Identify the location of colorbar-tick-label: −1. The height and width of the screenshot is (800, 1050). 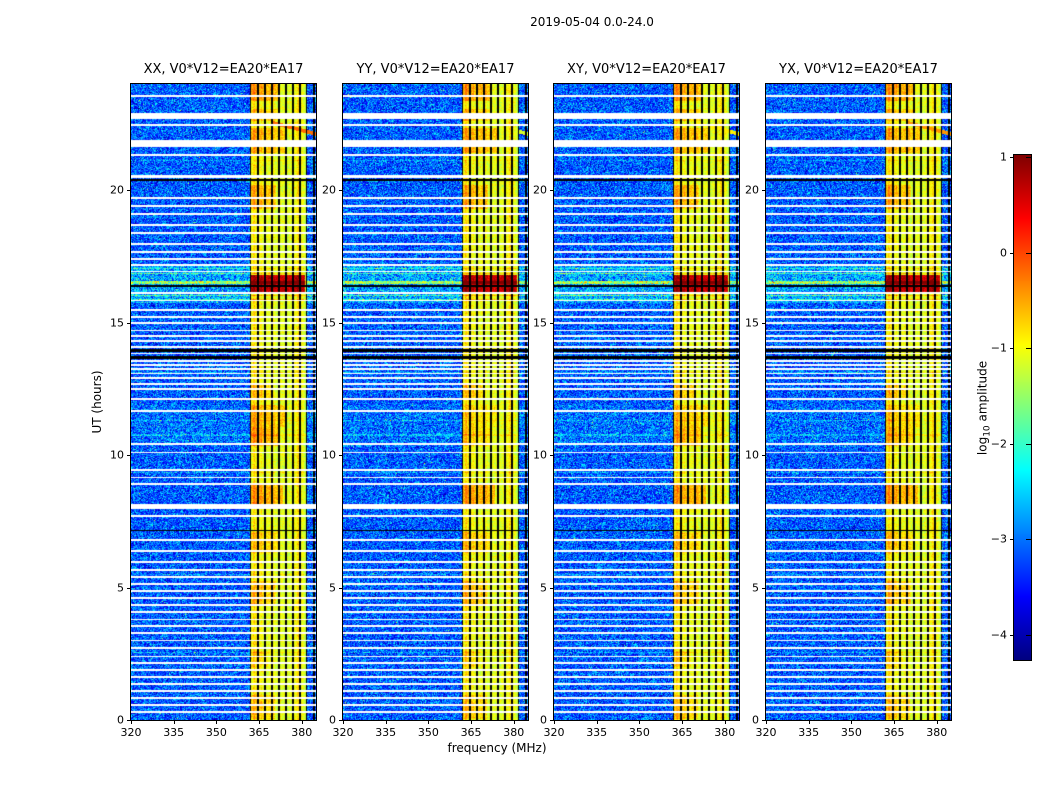
(998, 348).